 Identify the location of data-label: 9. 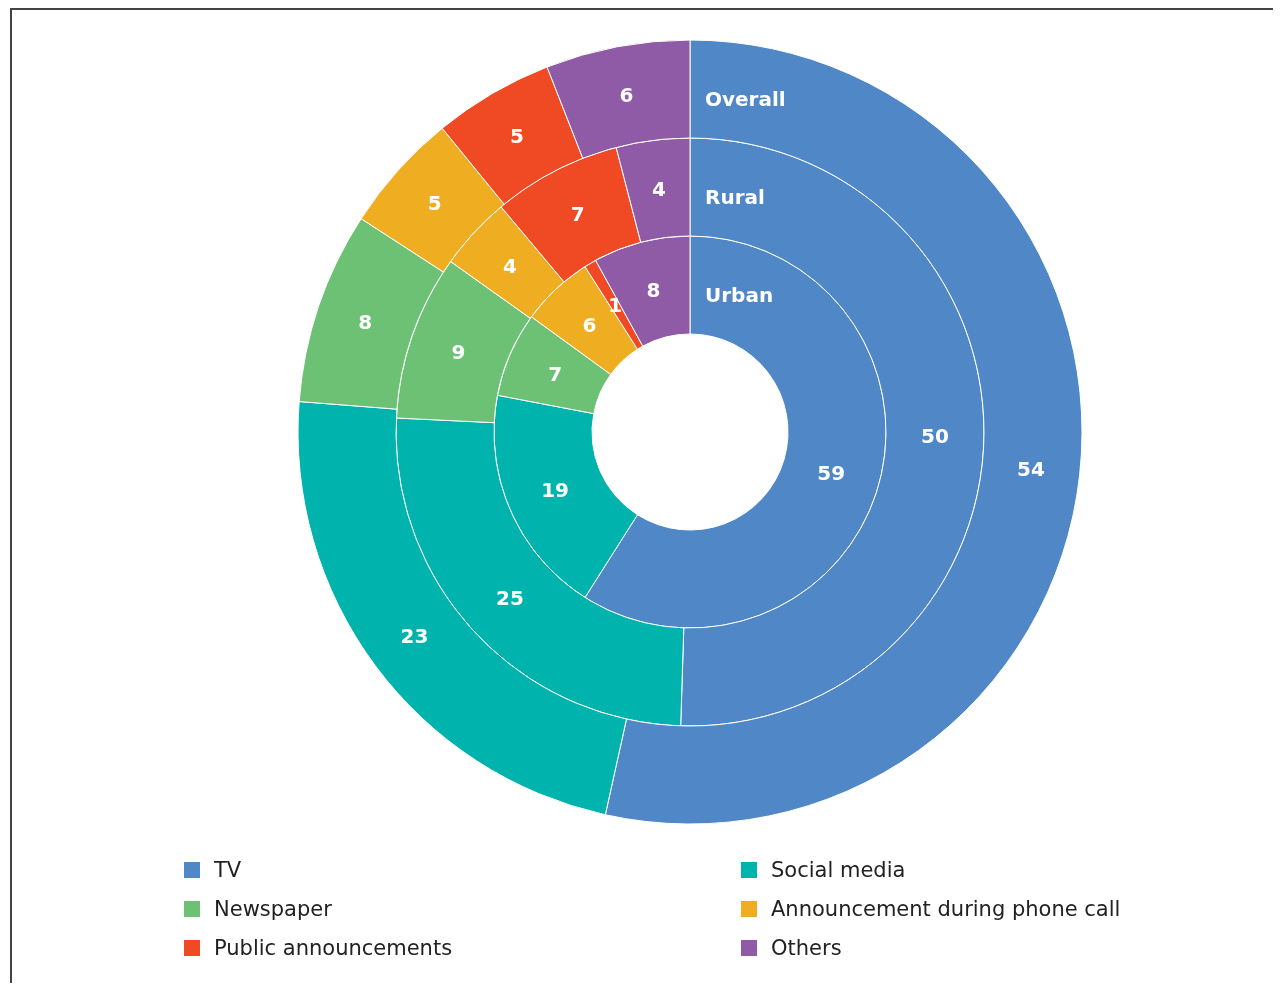
(458, 351).